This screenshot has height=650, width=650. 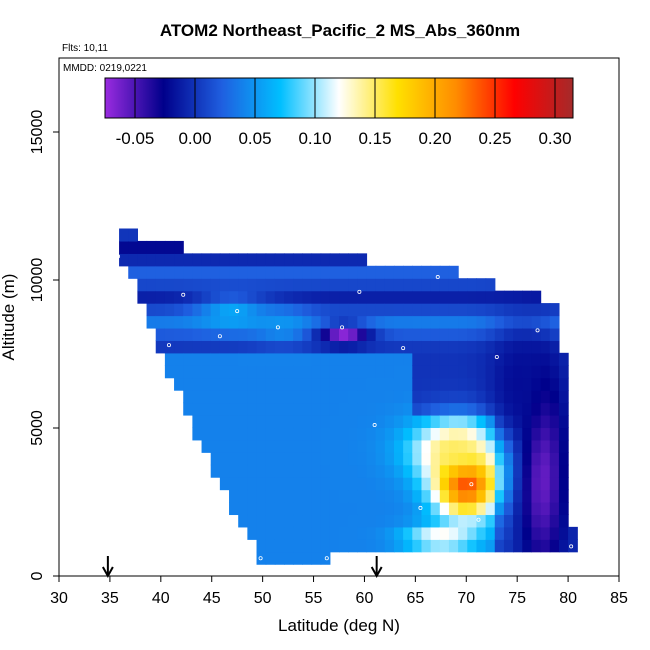 What do you see at coordinates (263, 598) in the screenshot?
I see `x-tick-label: 50` at bounding box center [263, 598].